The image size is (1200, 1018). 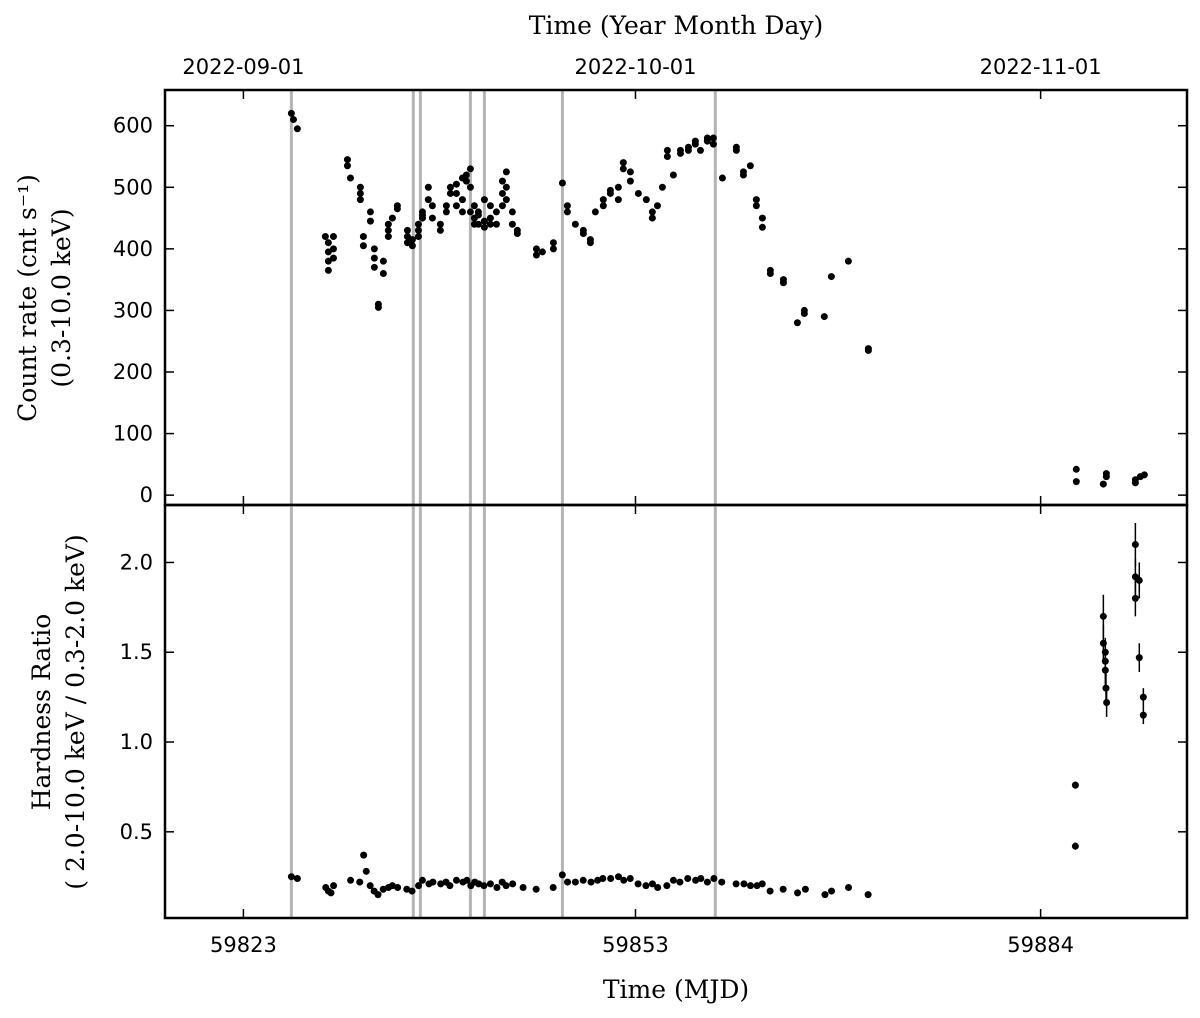 I want to click on y-axis-title: Hardness Ratio, so click(x=41, y=712).